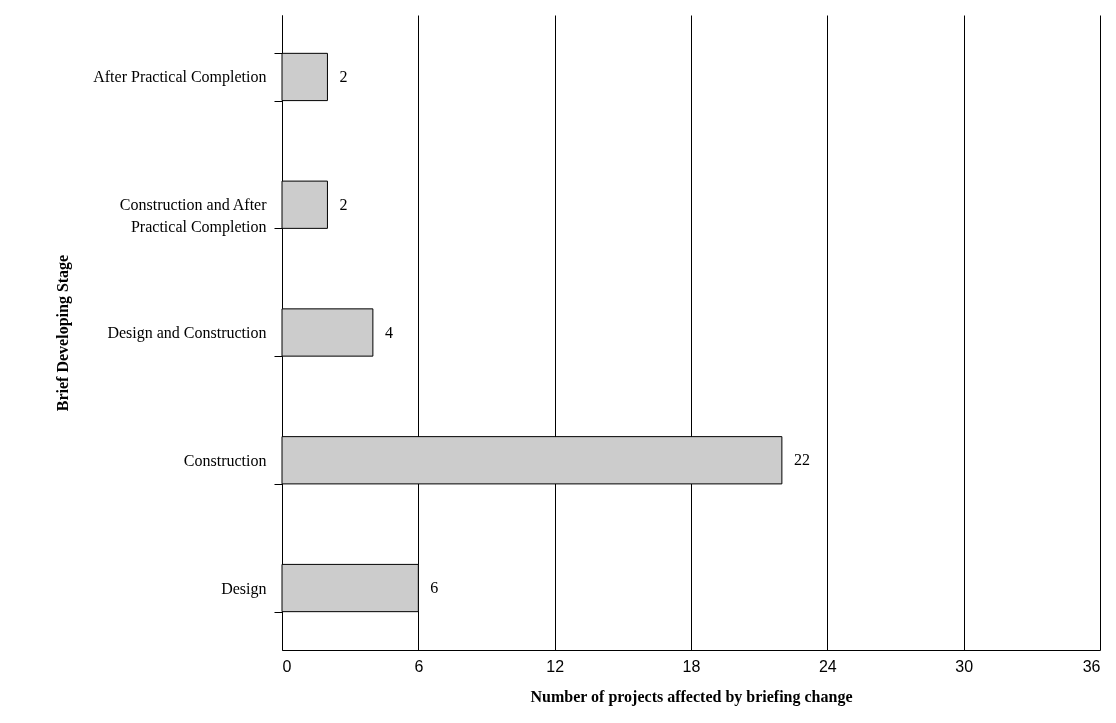 The width and height of the screenshot is (1116, 723). Describe the element at coordinates (555, 666) in the screenshot. I see `x-tick-label: 12` at that location.